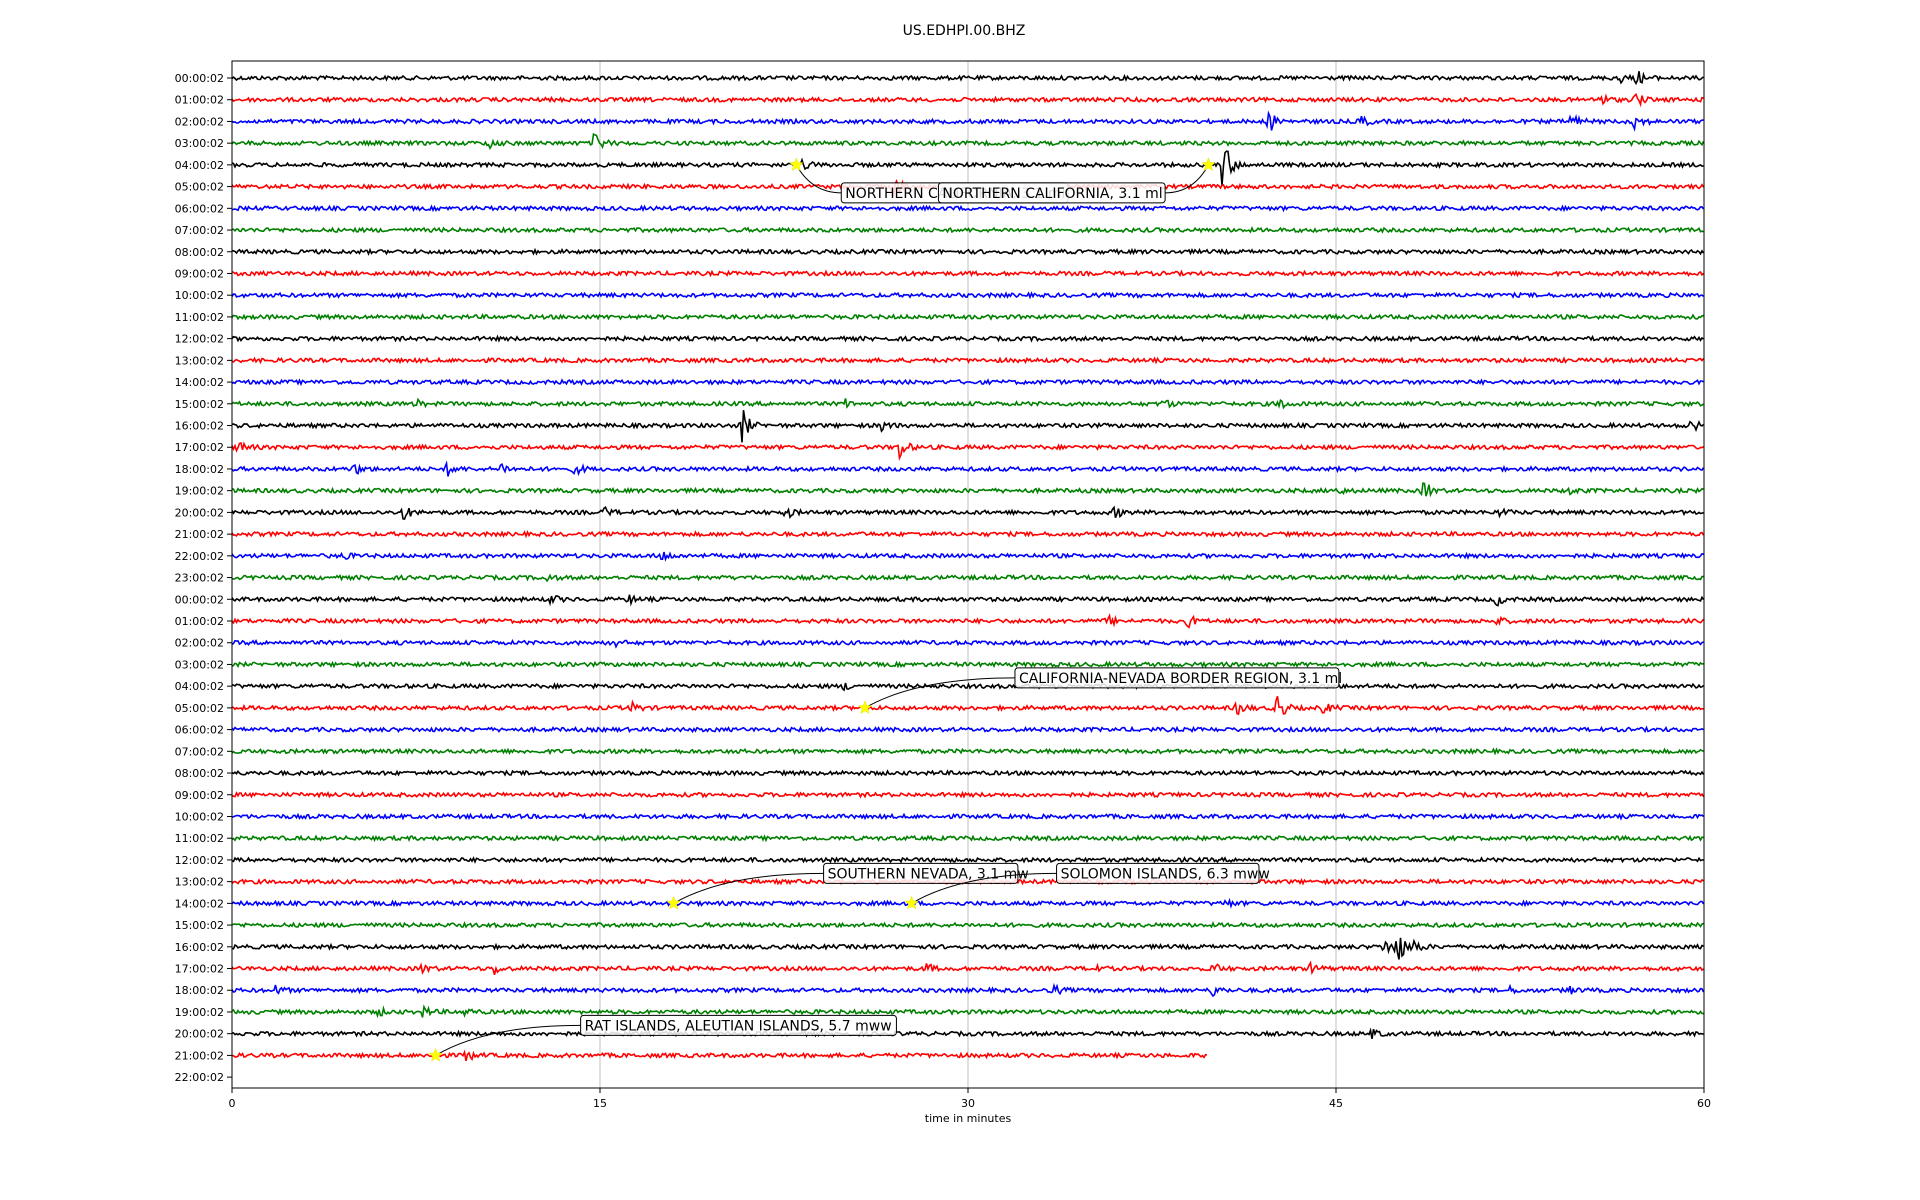  What do you see at coordinates (199, 187) in the screenshot?
I see `y-tick-label: 05:00:02` at bounding box center [199, 187].